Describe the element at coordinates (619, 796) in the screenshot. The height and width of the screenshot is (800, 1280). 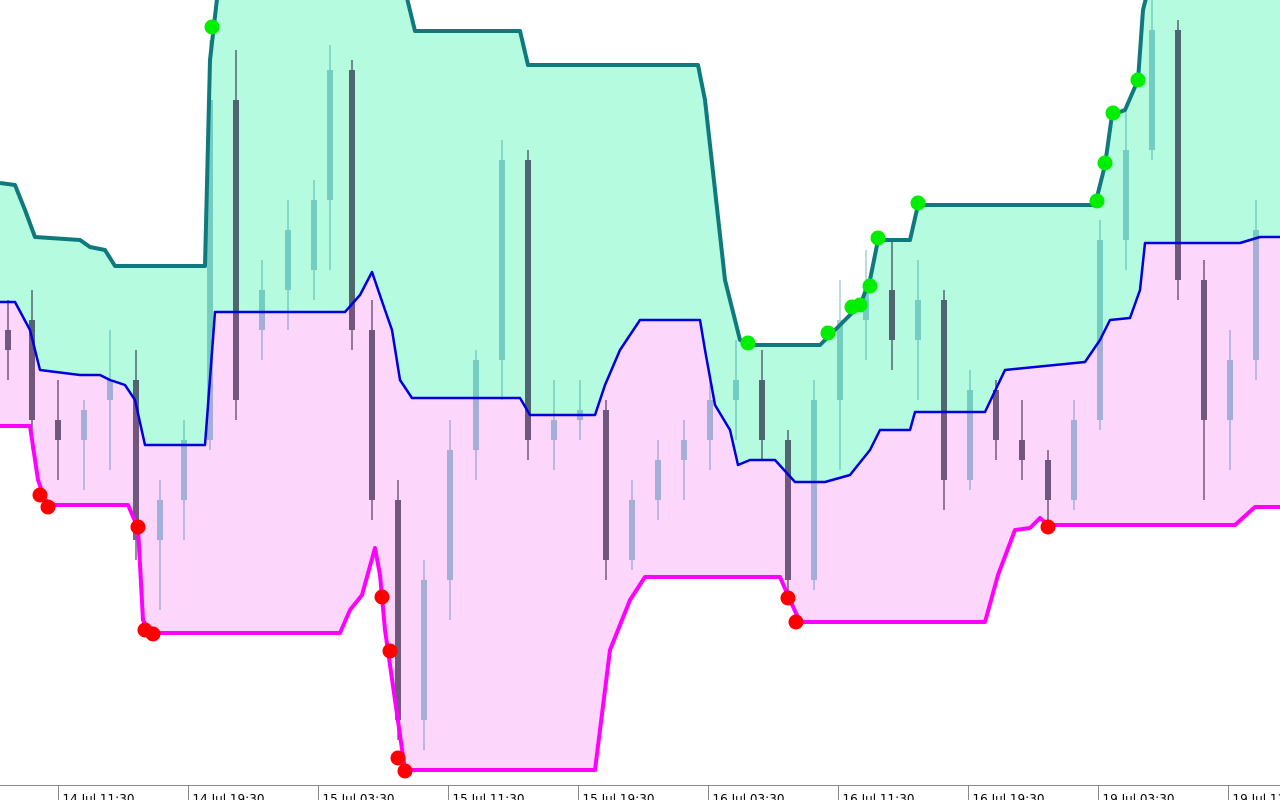
I see `x-tick-label: 15 Jul 19:30` at that location.